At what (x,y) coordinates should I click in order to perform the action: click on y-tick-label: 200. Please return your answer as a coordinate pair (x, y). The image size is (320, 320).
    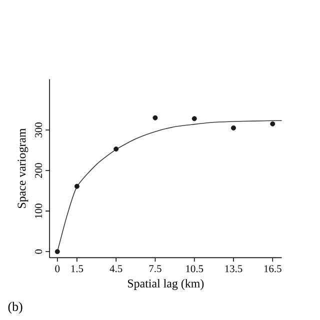
    Looking at the image, I should click on (38, 170).